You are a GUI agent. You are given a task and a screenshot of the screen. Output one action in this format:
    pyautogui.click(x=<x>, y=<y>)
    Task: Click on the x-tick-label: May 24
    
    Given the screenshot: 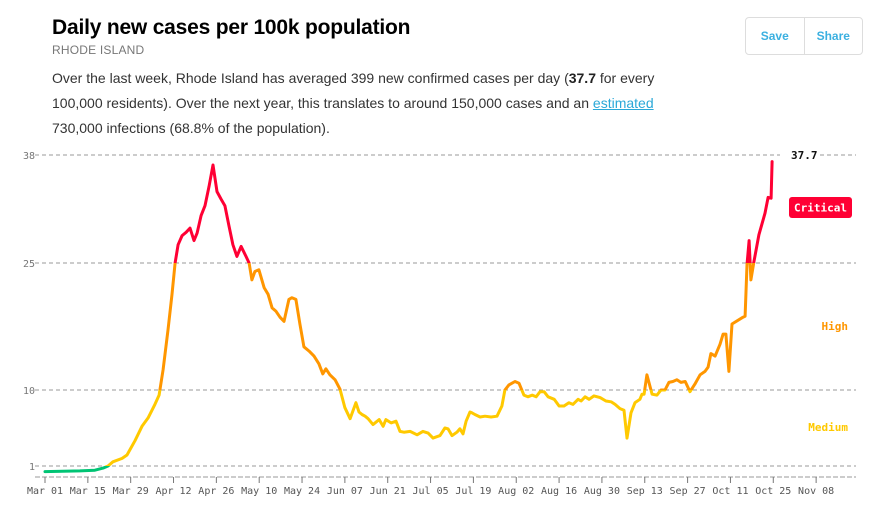 What is the action you would take?
    pyautogui.click(x=302, y=491)
    